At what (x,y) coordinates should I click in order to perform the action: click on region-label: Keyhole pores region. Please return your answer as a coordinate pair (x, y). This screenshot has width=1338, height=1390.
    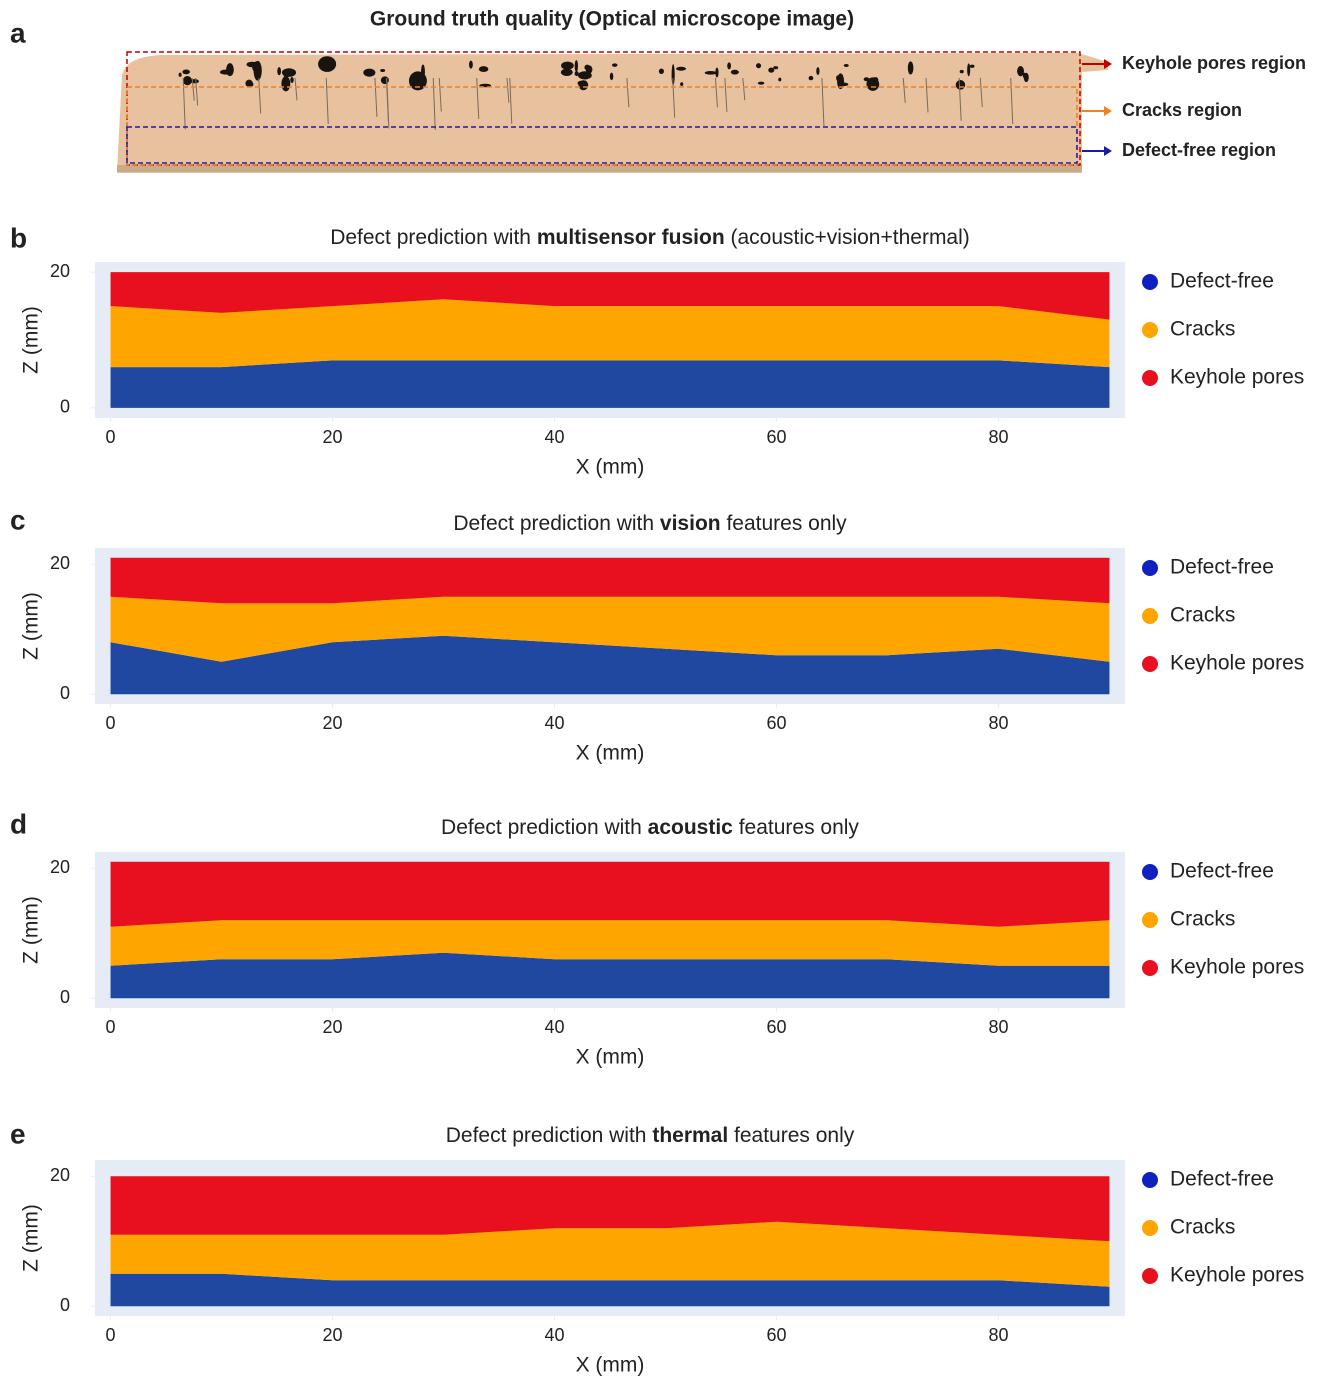
    Looking at the image, I should click on (1214, 63).